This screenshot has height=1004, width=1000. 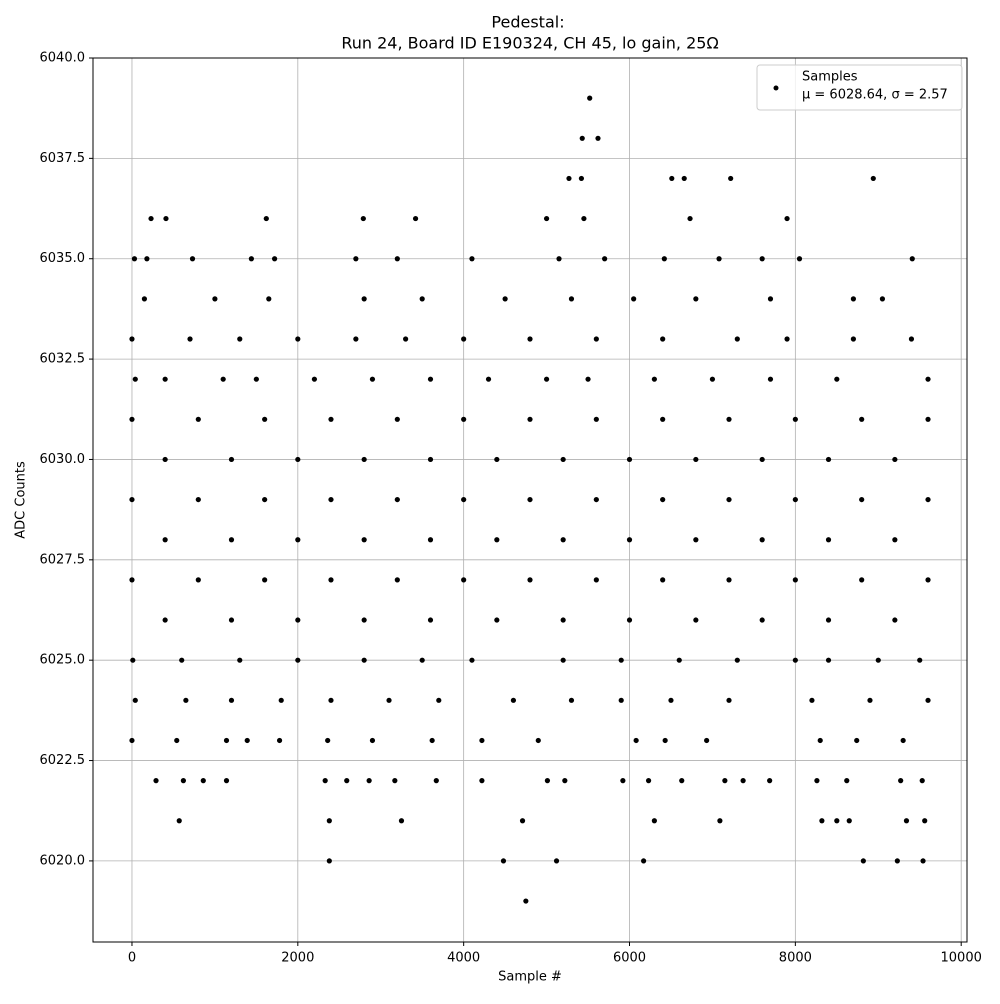 I want to click on legend-label: Samples, so click(x=830, y=77).